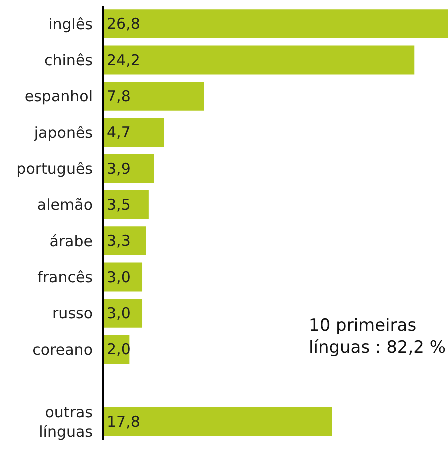 This screenshot has height=458, width=448. What do you see at coordinates (66, 422) in the screenshot?
I see `y-tick-label: outras línguas` at bounding box center [66, 422].